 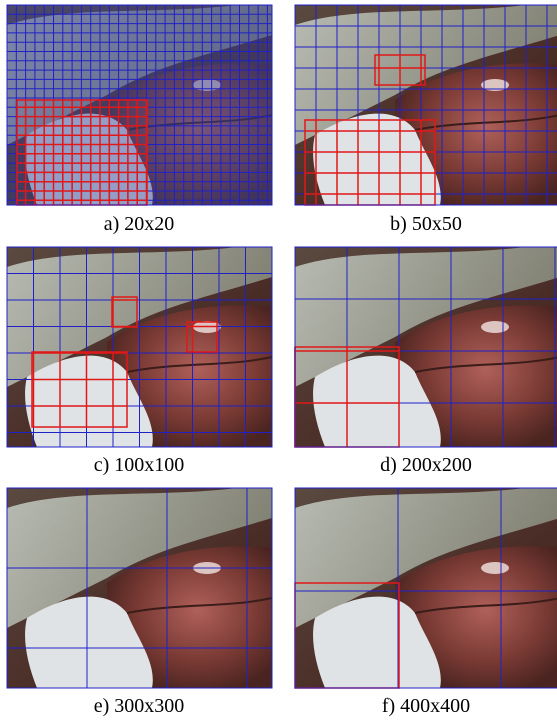 I want to click on caption: a) 20x20, so click(x=139, y=224).